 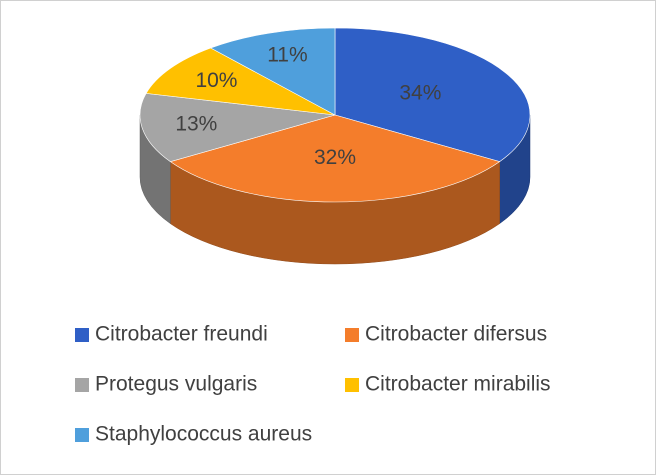 What do you see at coordinates (216, 80) in the screenshot?
I see `data-label: 10%` at bounding box center [216, 80].